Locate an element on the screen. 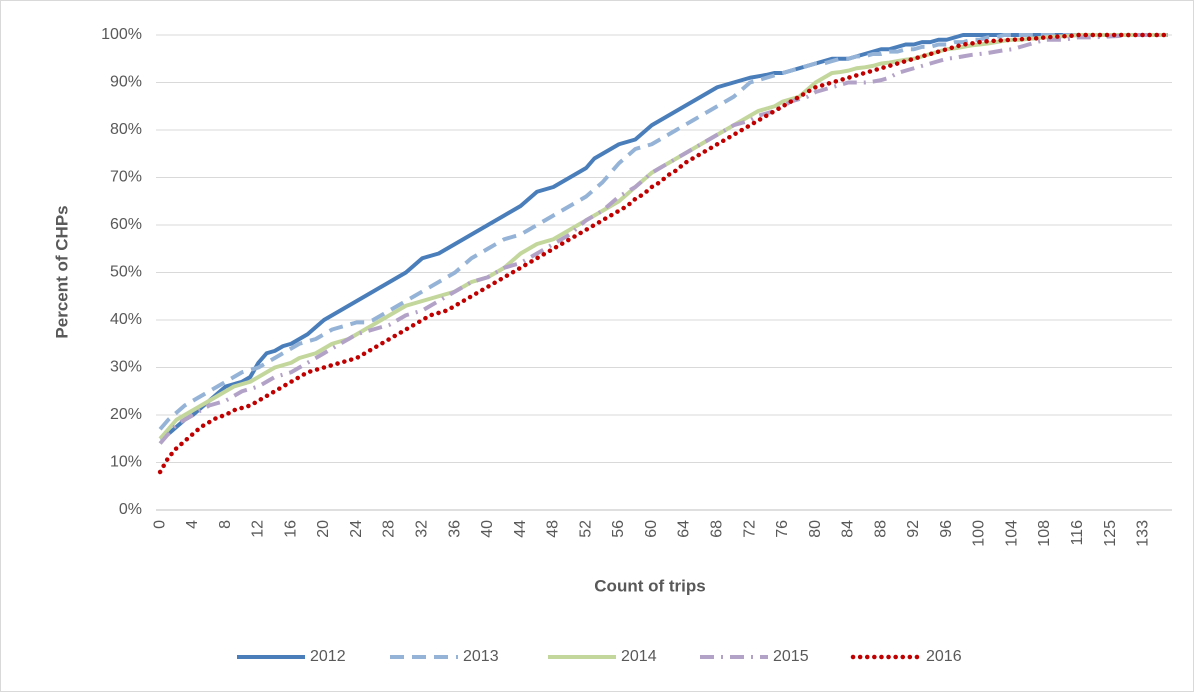  x-tick-label: 36 is located at coordinates (454, 529).